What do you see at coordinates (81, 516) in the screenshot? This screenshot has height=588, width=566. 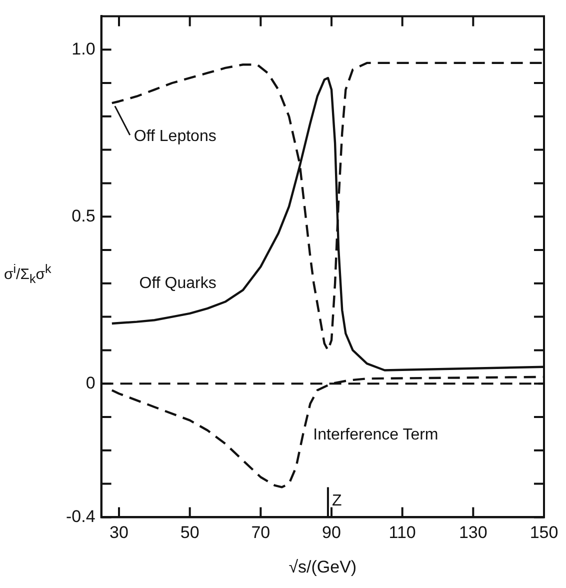 I see `y-tick-label: -0.4` at bounding box center [81, 516].